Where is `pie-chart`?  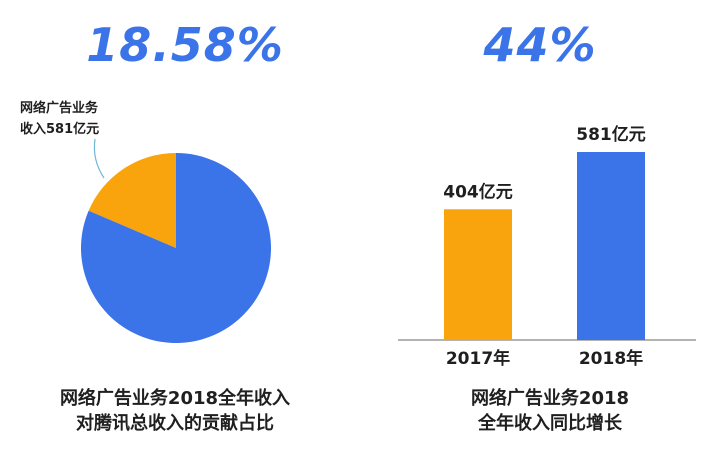
pie-chart is located at coordinates (176, 248).